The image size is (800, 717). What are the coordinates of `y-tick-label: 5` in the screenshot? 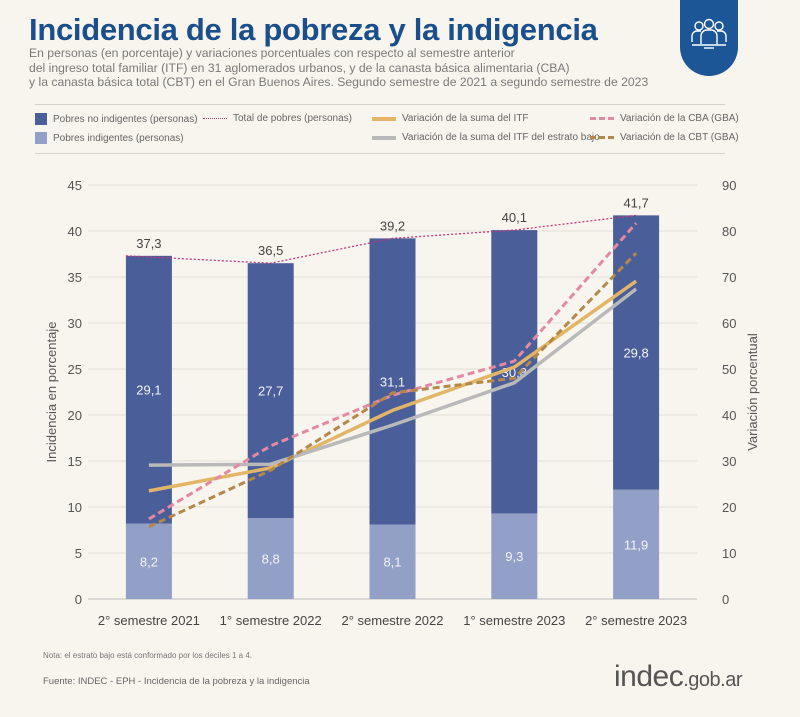 It's located at (78, 553).